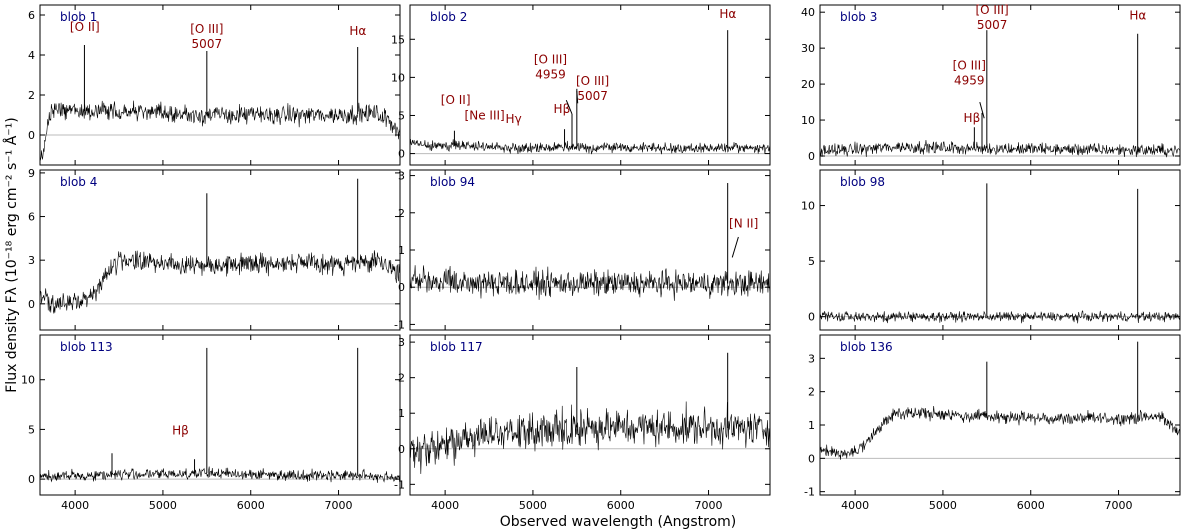 The width and height of the screenshot is (1200, 530). Describe the element at coordinates (514, 119) in the screenshot. I see `emission-line-label: Hγ` at that location.